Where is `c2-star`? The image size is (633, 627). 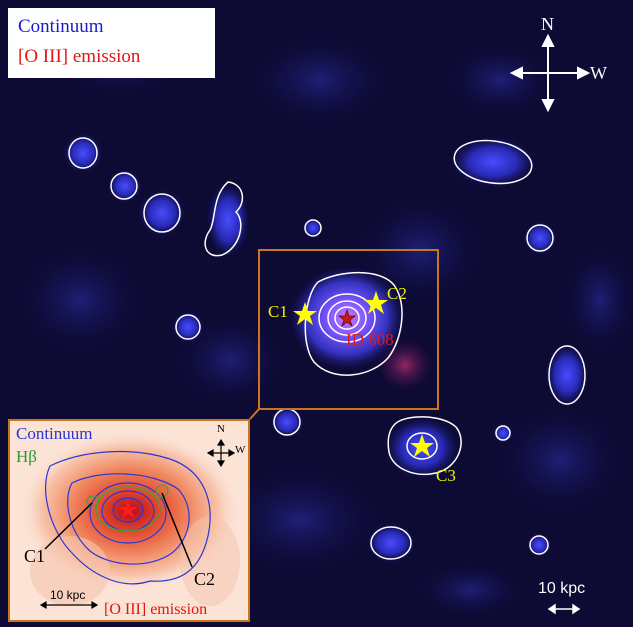
c2-star is located at coordinates (376, 302).